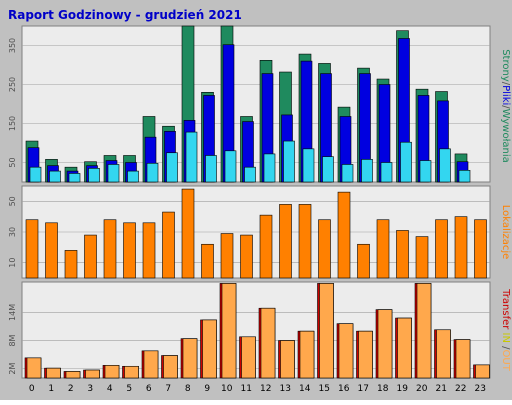 The width and height of the screenshot is (512, 405). I want to click on x-axis-hour-labels: 0 1 2 3 4 5 6 7 8 9 10 11 12 13 14 15 16 17 18 19 20 21 22 23, so click(257, 389).